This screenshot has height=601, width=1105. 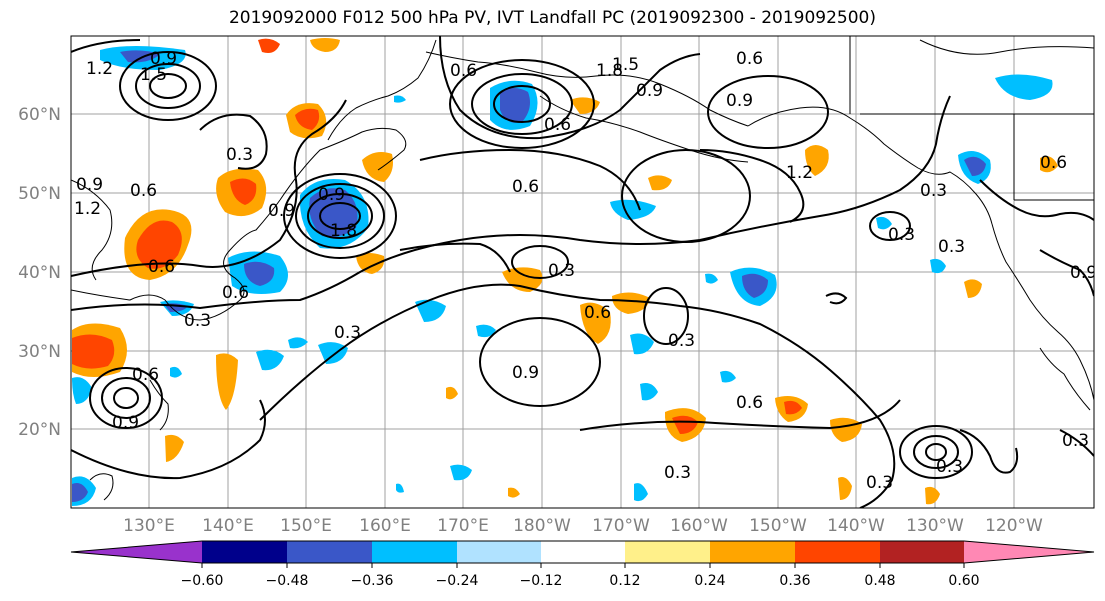 I want to click on lon-label: 140°E, so click(x=228, y=526).